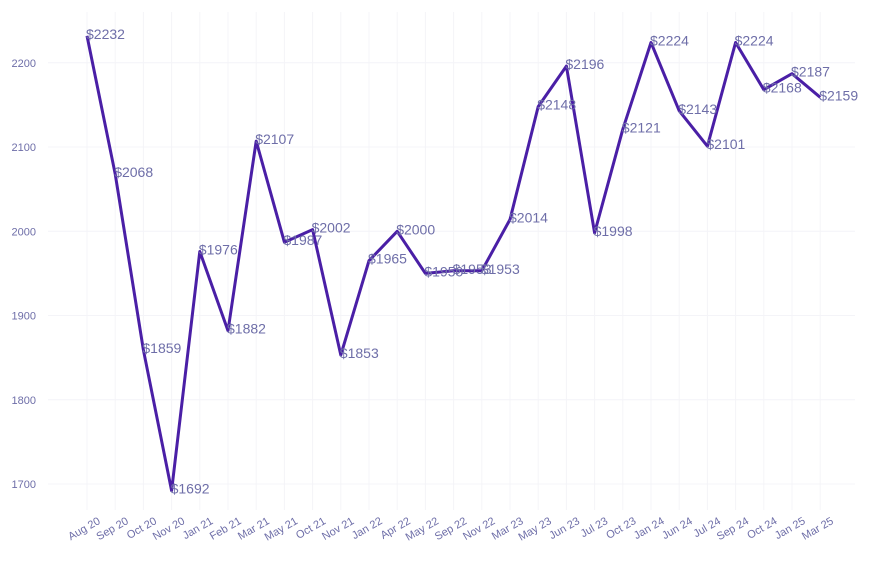  Describe the element at coordinates (226, 529) in the screenshot. I see `x-tick-label: Feb 21` at that location.